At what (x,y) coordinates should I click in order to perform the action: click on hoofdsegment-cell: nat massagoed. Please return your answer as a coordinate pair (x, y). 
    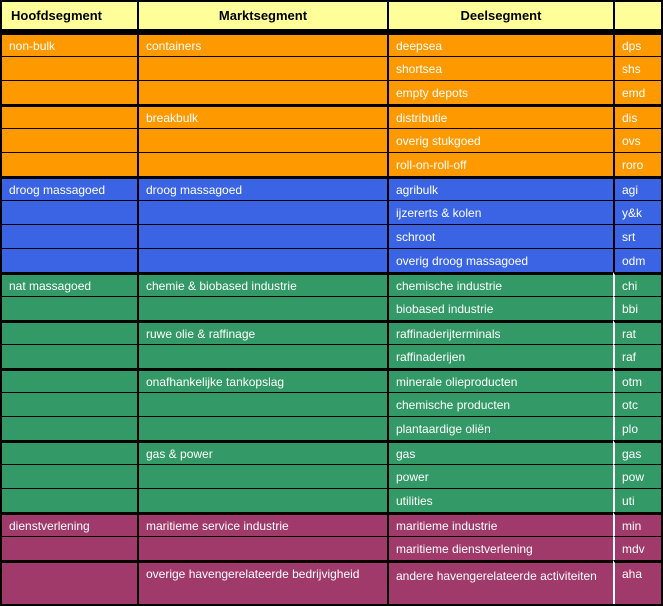
    Looking at the image, I should click on (69, 284).